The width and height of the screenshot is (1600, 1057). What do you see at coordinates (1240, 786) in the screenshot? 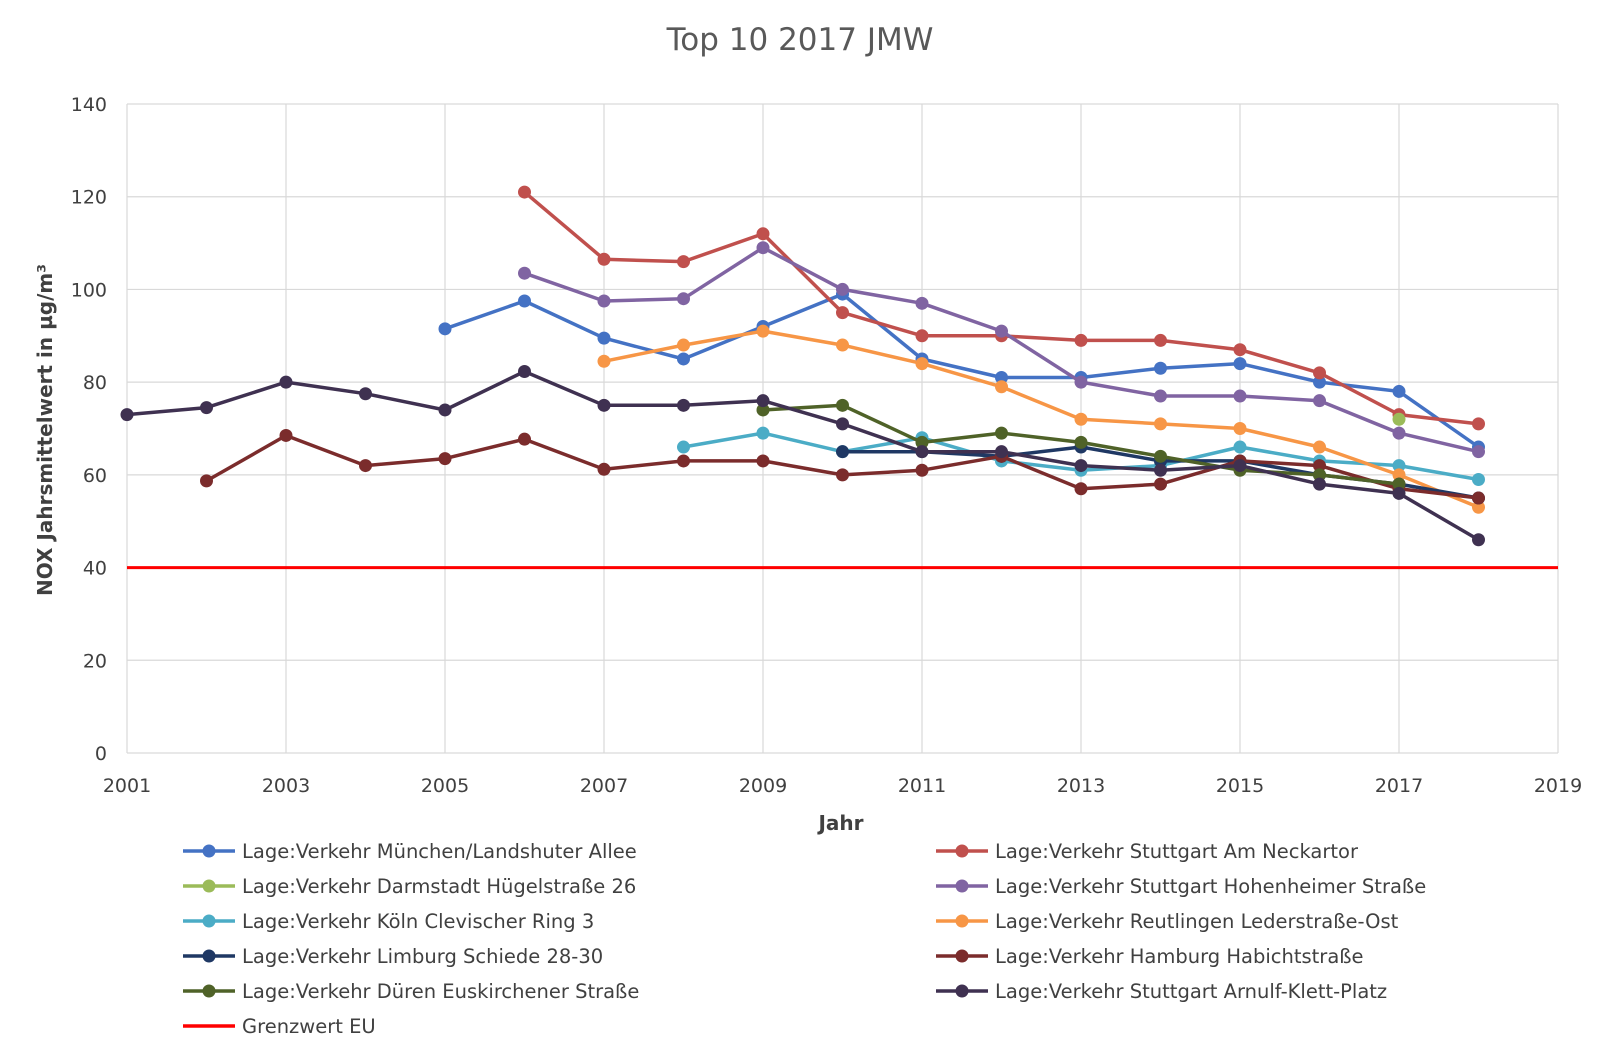
I see `x-tick-label: 2015` at bounding box center [1240, 786].